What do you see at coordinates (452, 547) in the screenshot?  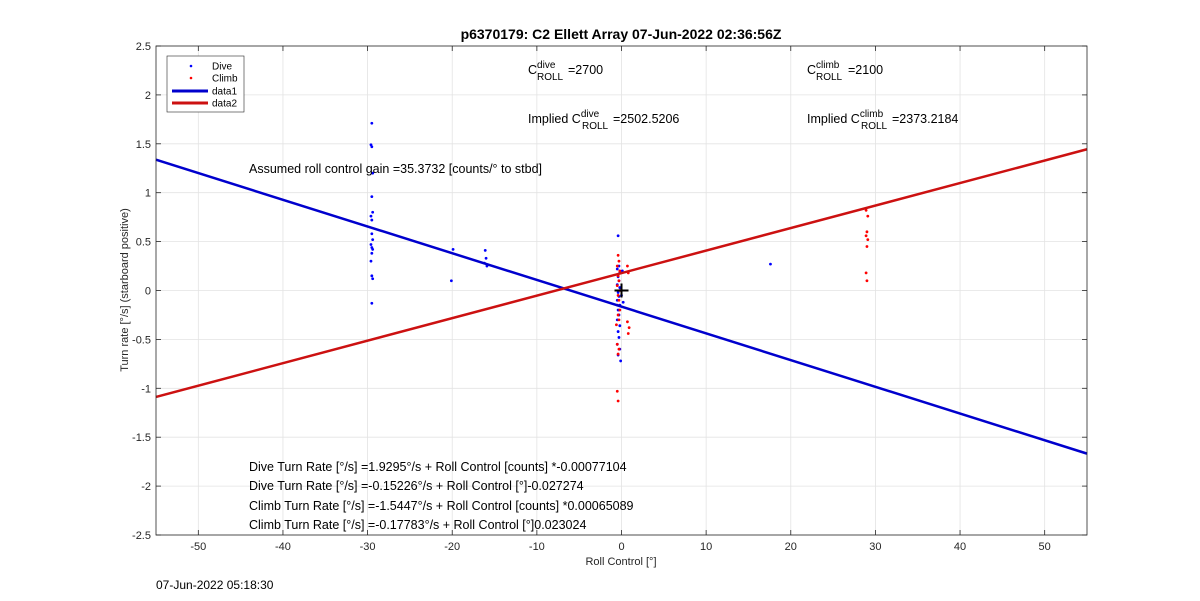 I see `x-tick-label: -20` at bounding box center [452, 547].